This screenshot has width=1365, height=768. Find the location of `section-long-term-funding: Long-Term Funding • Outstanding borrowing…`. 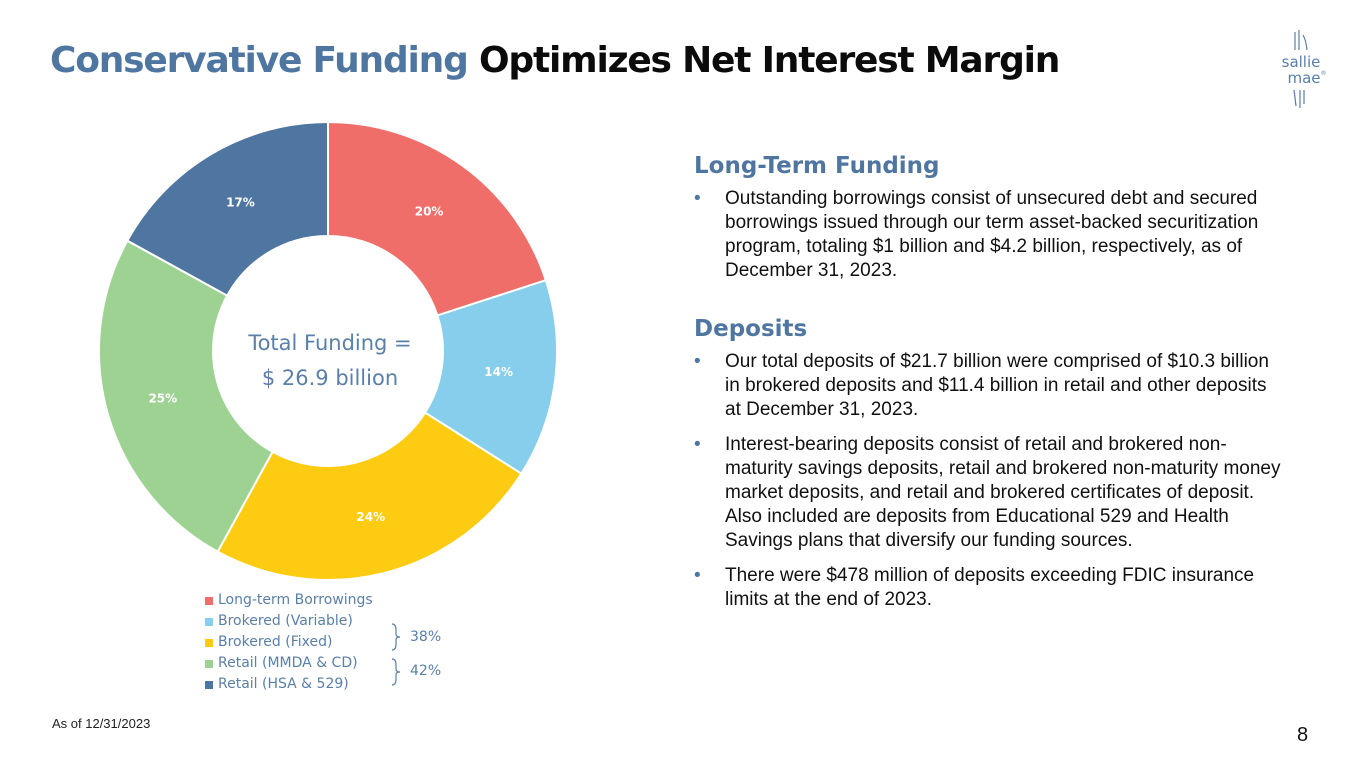

section-long-term-funding: Long-Term Funding • Outstanding borrowing… is located at coordinates (989, 216).